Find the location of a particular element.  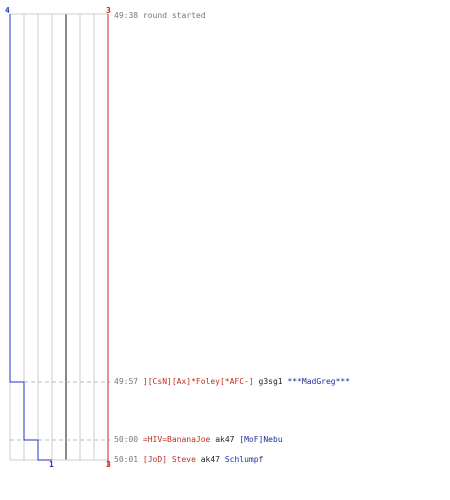

event-kill: 50:00 =HIV=BananaJoe ak47 [MoF]Nebu is located at coordinates (198, 440).